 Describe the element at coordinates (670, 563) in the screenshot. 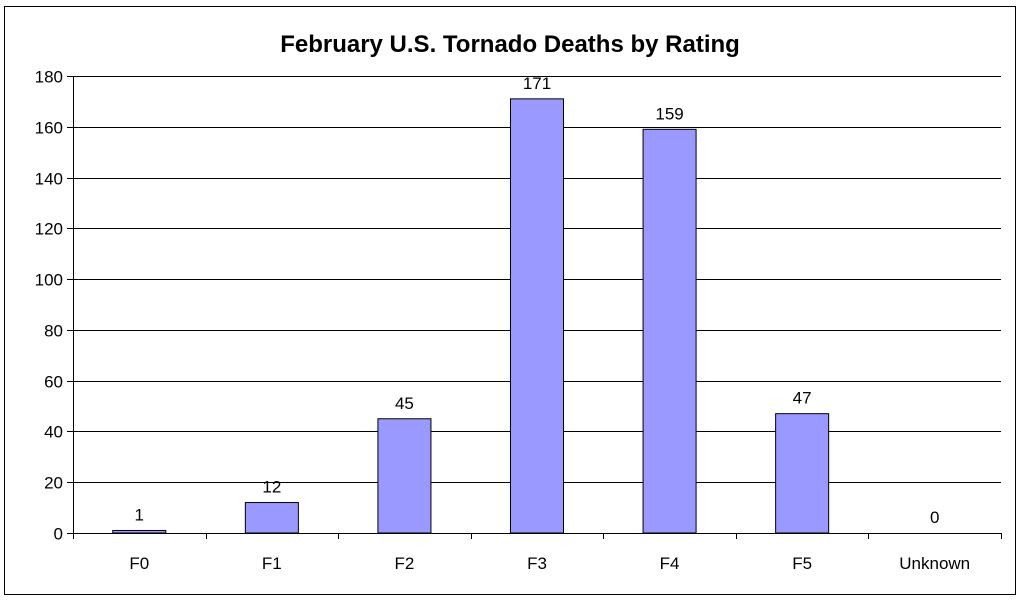

I see `x-tick-label: F4` at that location.